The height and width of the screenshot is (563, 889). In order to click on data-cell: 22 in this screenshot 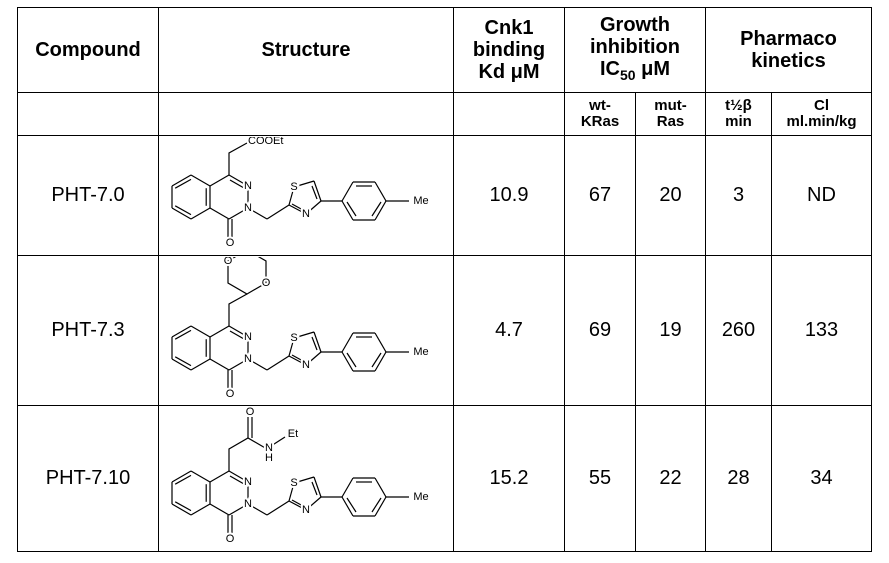, I will do `click(670, 478)`.